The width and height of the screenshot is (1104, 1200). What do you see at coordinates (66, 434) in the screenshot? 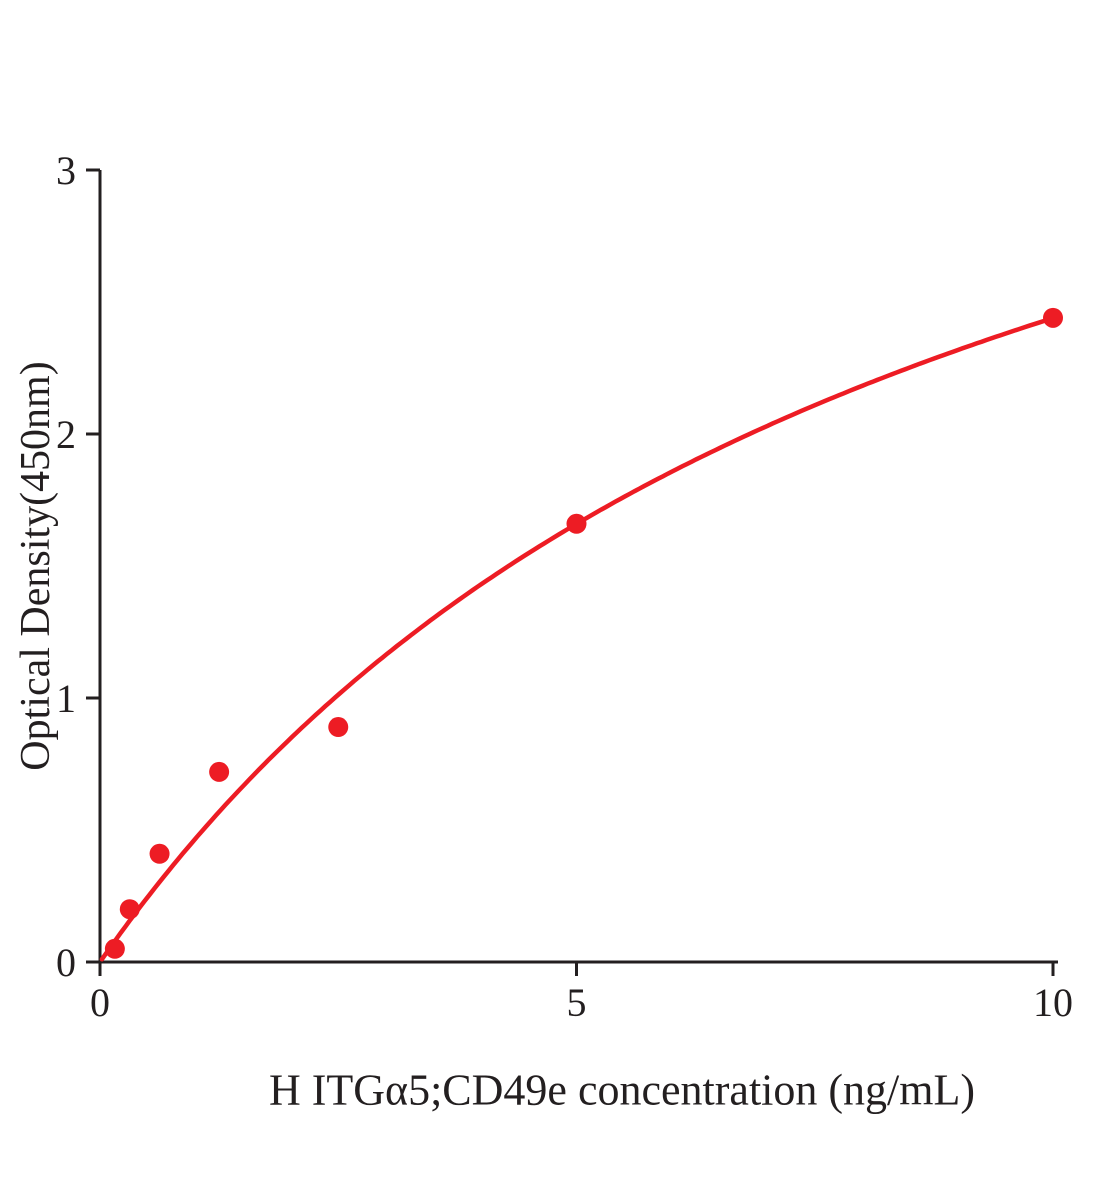
I see `y-tick-label: 2` at bounding box center [66, 434].